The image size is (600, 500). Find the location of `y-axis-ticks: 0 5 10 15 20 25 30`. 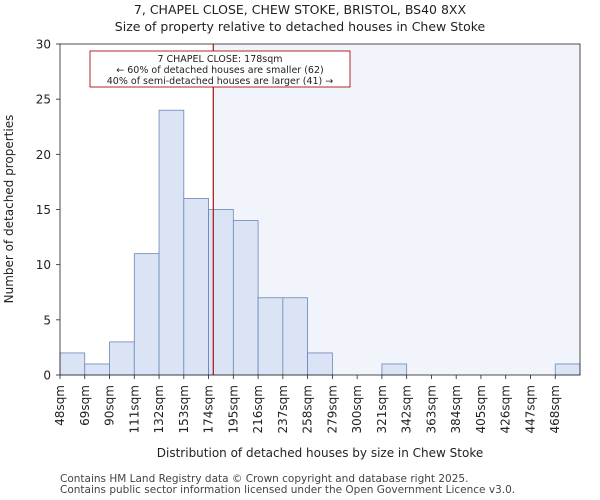

y-axis-ticks: 0 5 10 15 20 25 30 is located at coordinates (48, 210).